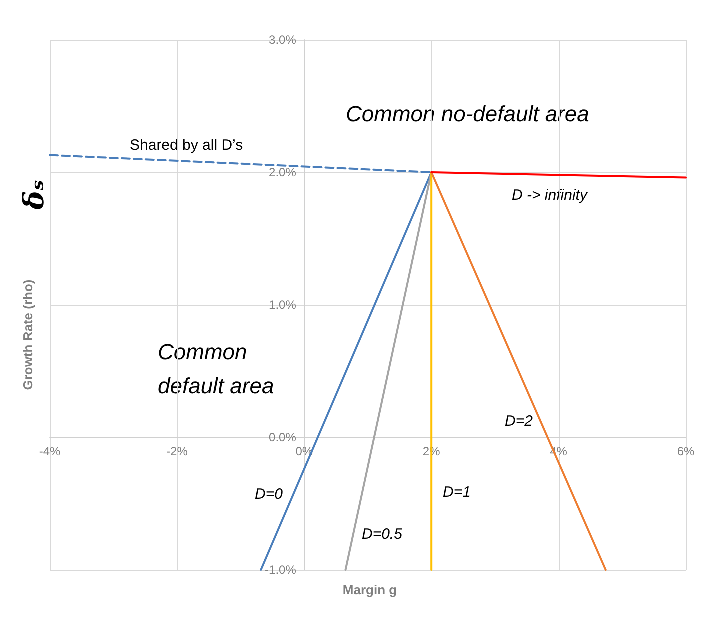 The width and height of the screenshot is (707, 643). What do you see at coordinates (177, 451) in the screenshot?
I see `x-tick-label: -2%` at bounding box center [177, 451].